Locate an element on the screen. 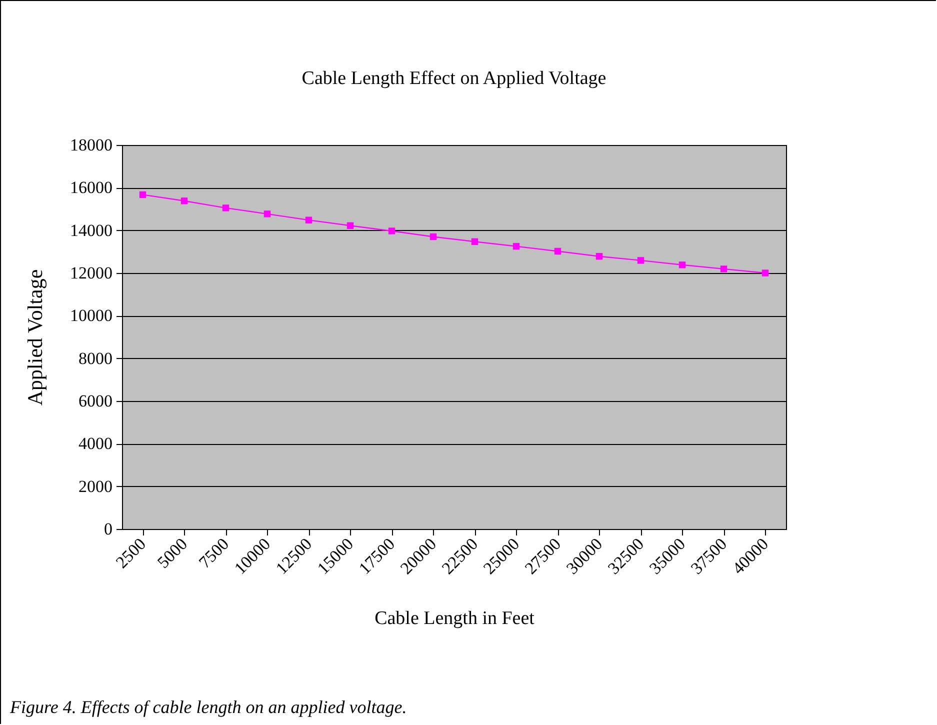 The width and height of the screenshot is (937, 725). y-tick-label: 18000 is located at coordinates (91, 145).